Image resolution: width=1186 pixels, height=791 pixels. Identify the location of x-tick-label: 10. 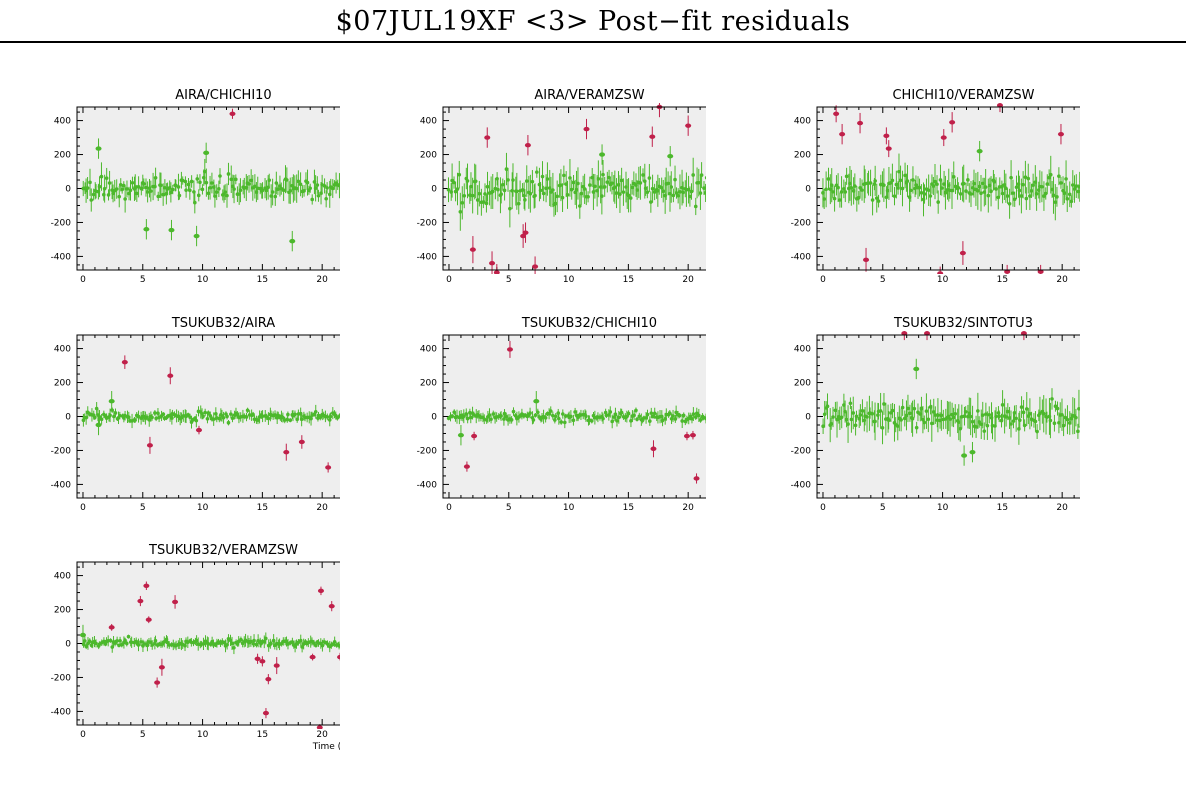
(569, 278).